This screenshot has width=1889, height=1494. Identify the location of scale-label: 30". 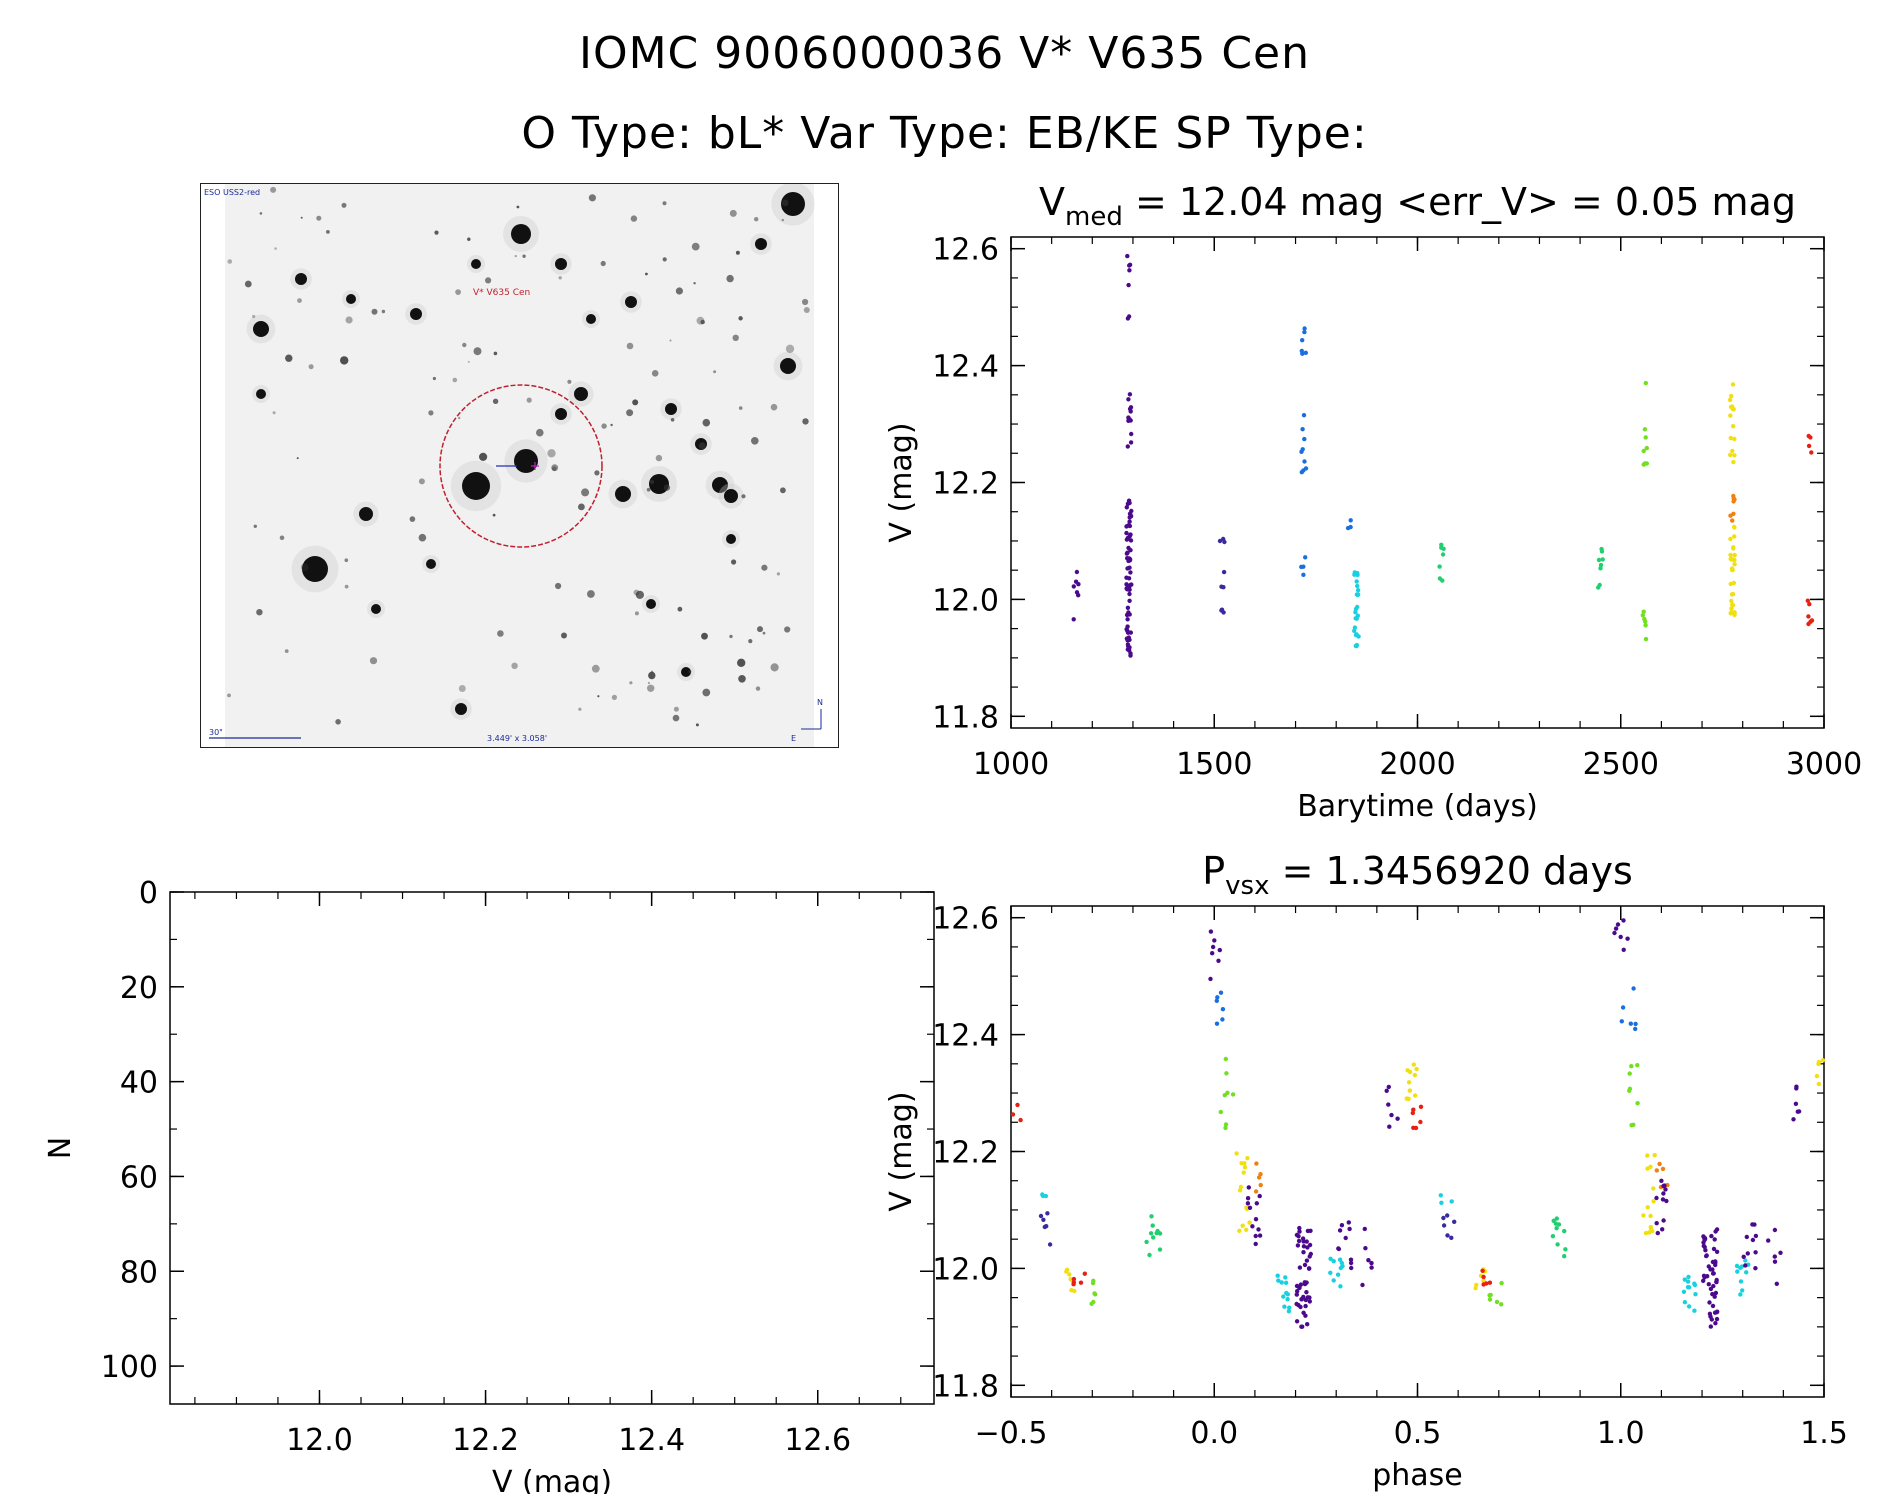
(216, 732).